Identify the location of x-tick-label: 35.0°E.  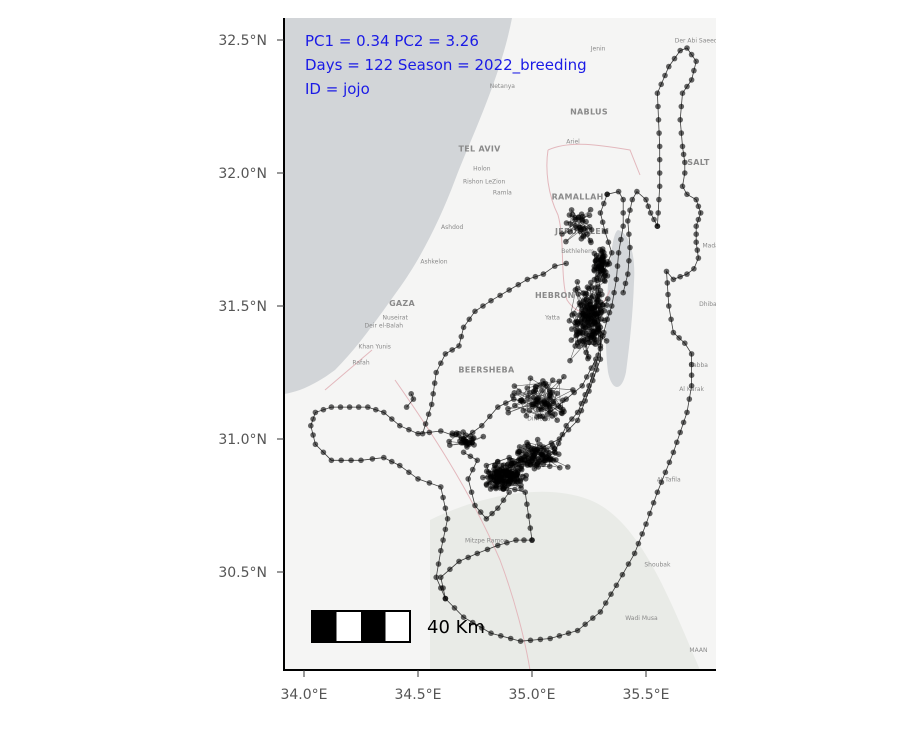
(531, 695).